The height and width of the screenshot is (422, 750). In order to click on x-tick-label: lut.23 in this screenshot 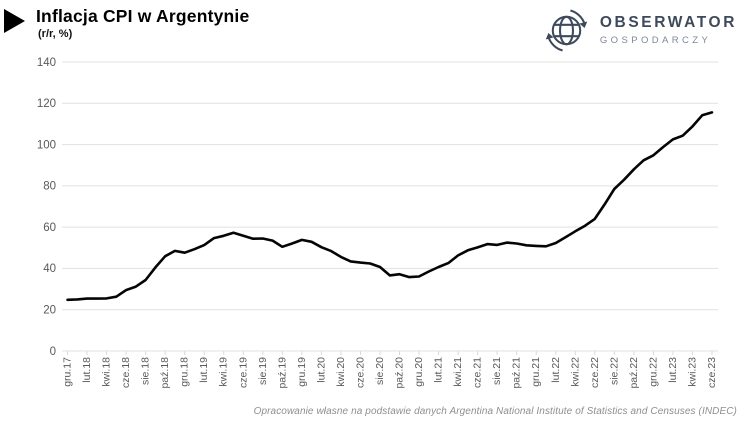, I will do `click(673, 370)`.